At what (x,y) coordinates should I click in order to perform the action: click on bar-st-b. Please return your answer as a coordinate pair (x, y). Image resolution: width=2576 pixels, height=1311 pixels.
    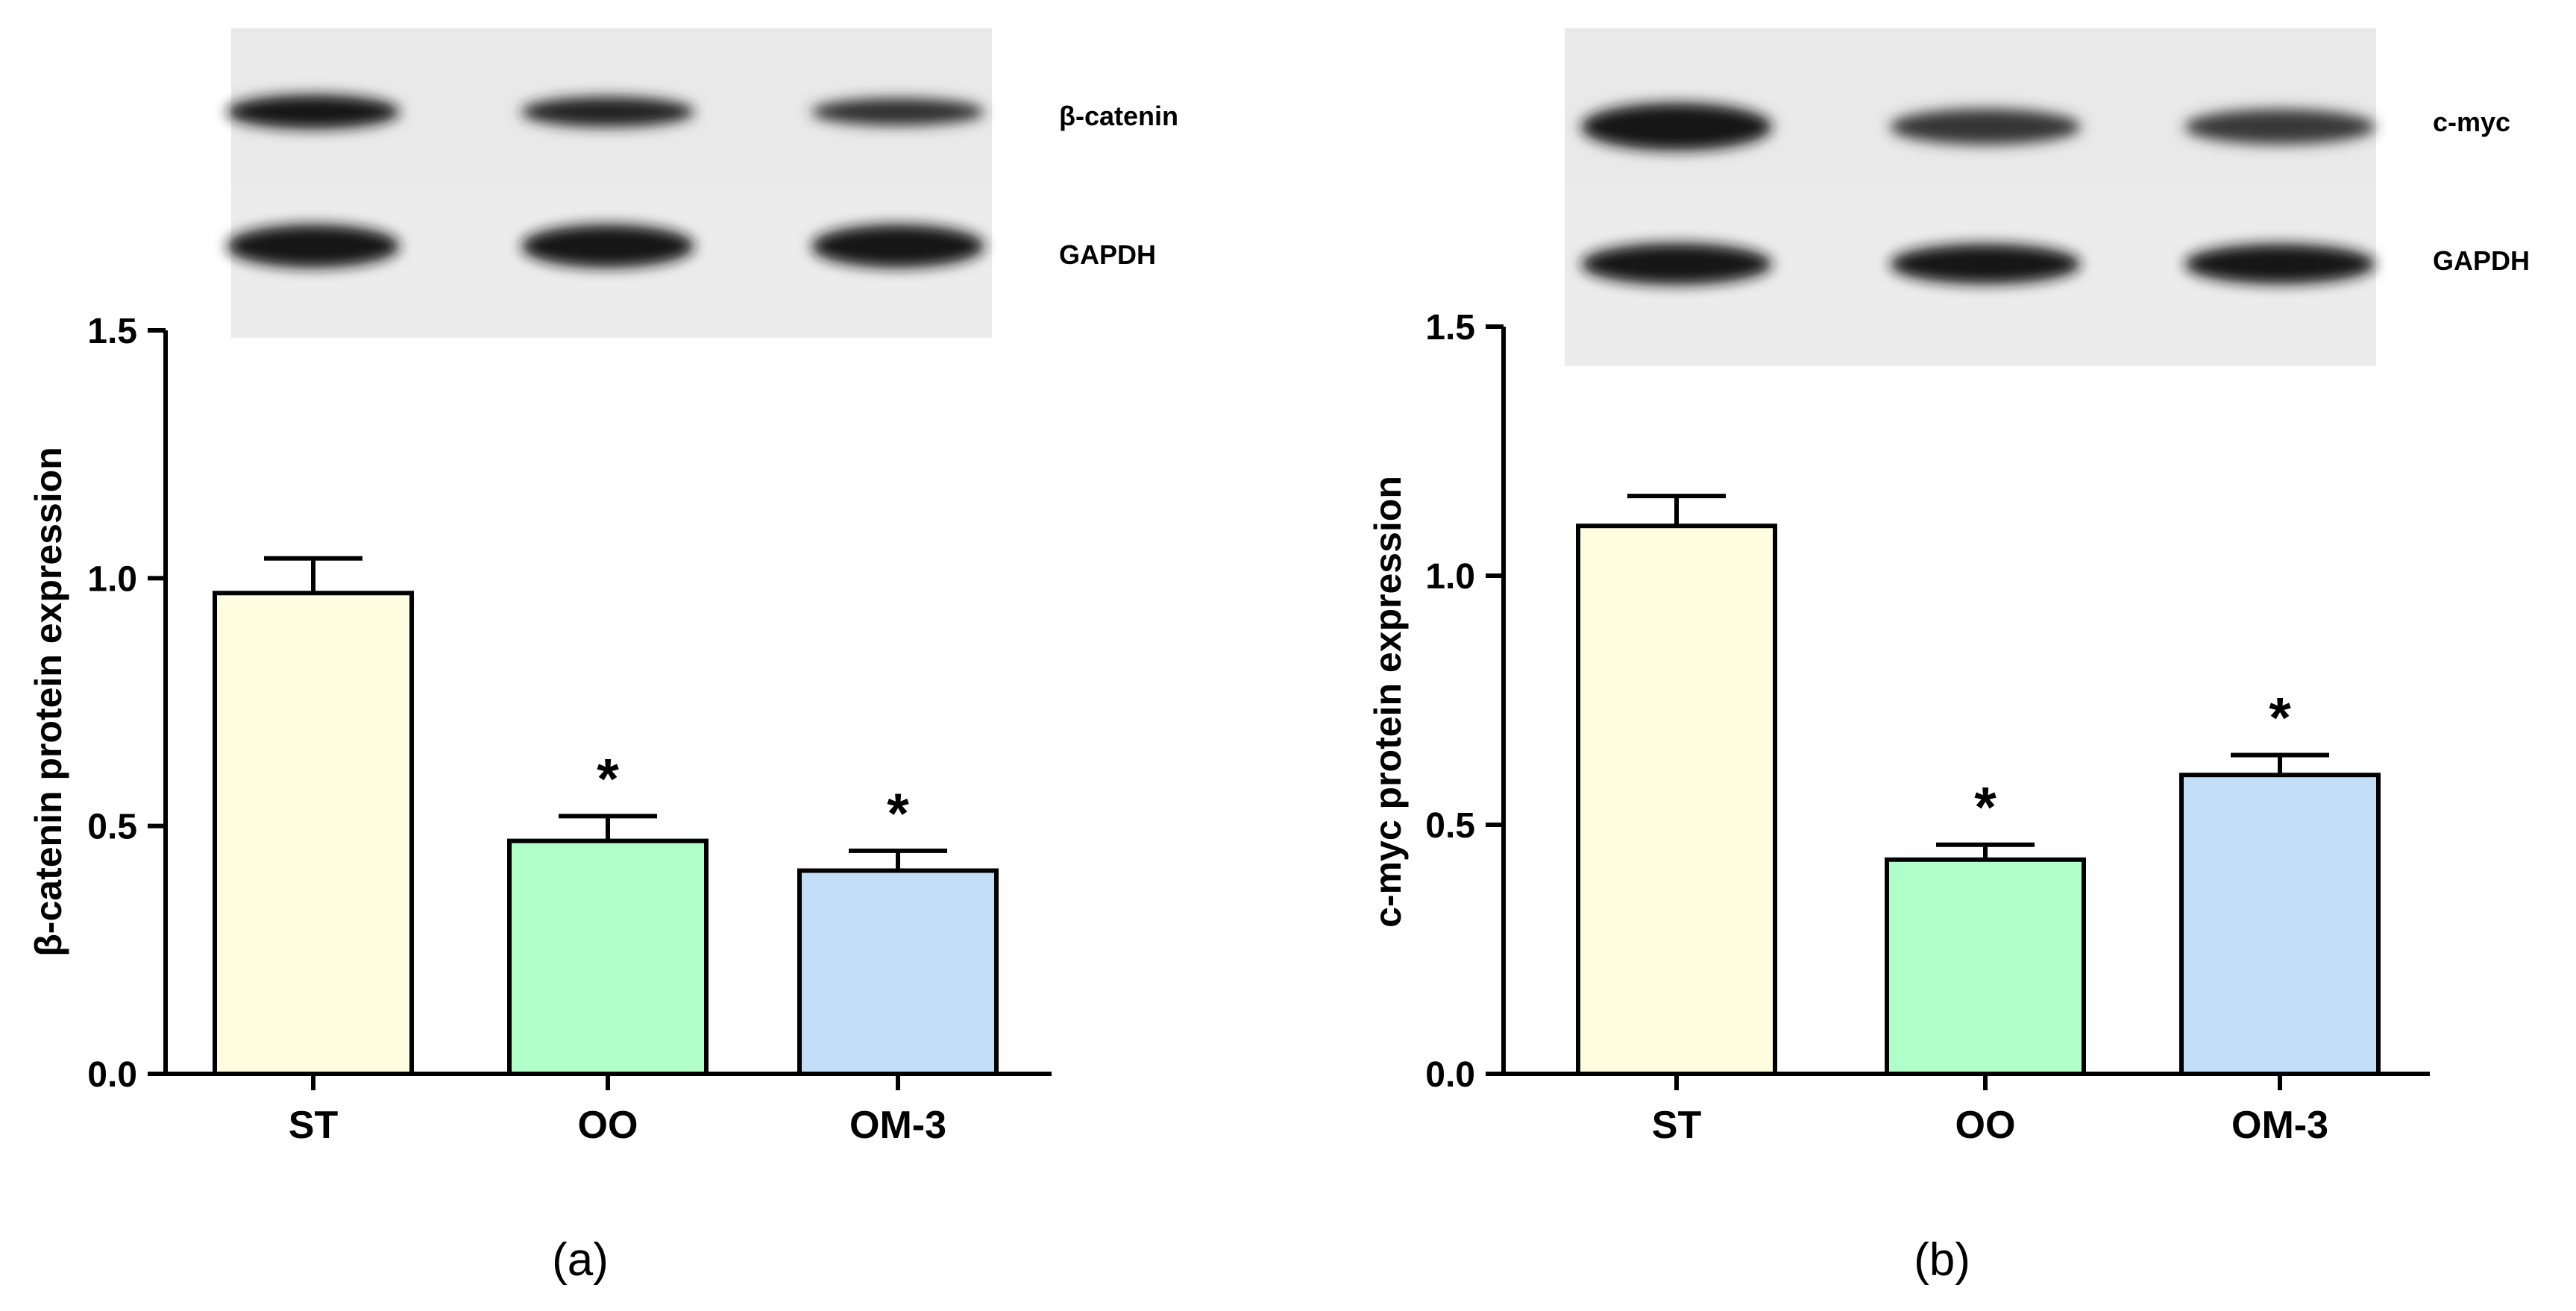
    Looking at the image, I should click on (1677, 800).